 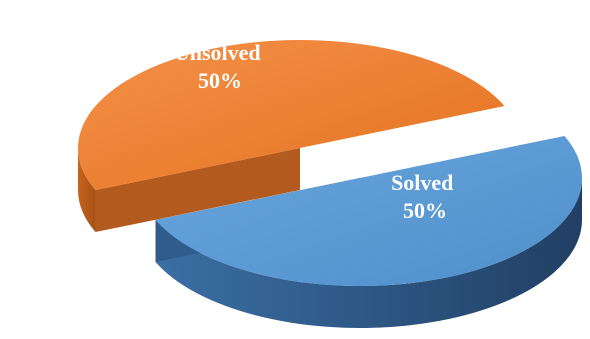 What do you see at coordinates (425, 196) in the screenshot?
I see `slice-solved-label: Solved 50%` at bounding box center [425, 196].